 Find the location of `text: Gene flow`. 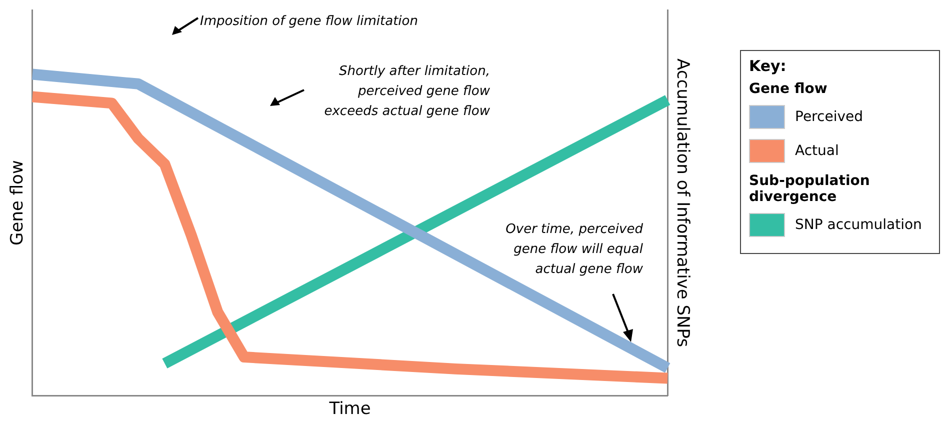

text: Gene flow is located at coordinates (788, 89).